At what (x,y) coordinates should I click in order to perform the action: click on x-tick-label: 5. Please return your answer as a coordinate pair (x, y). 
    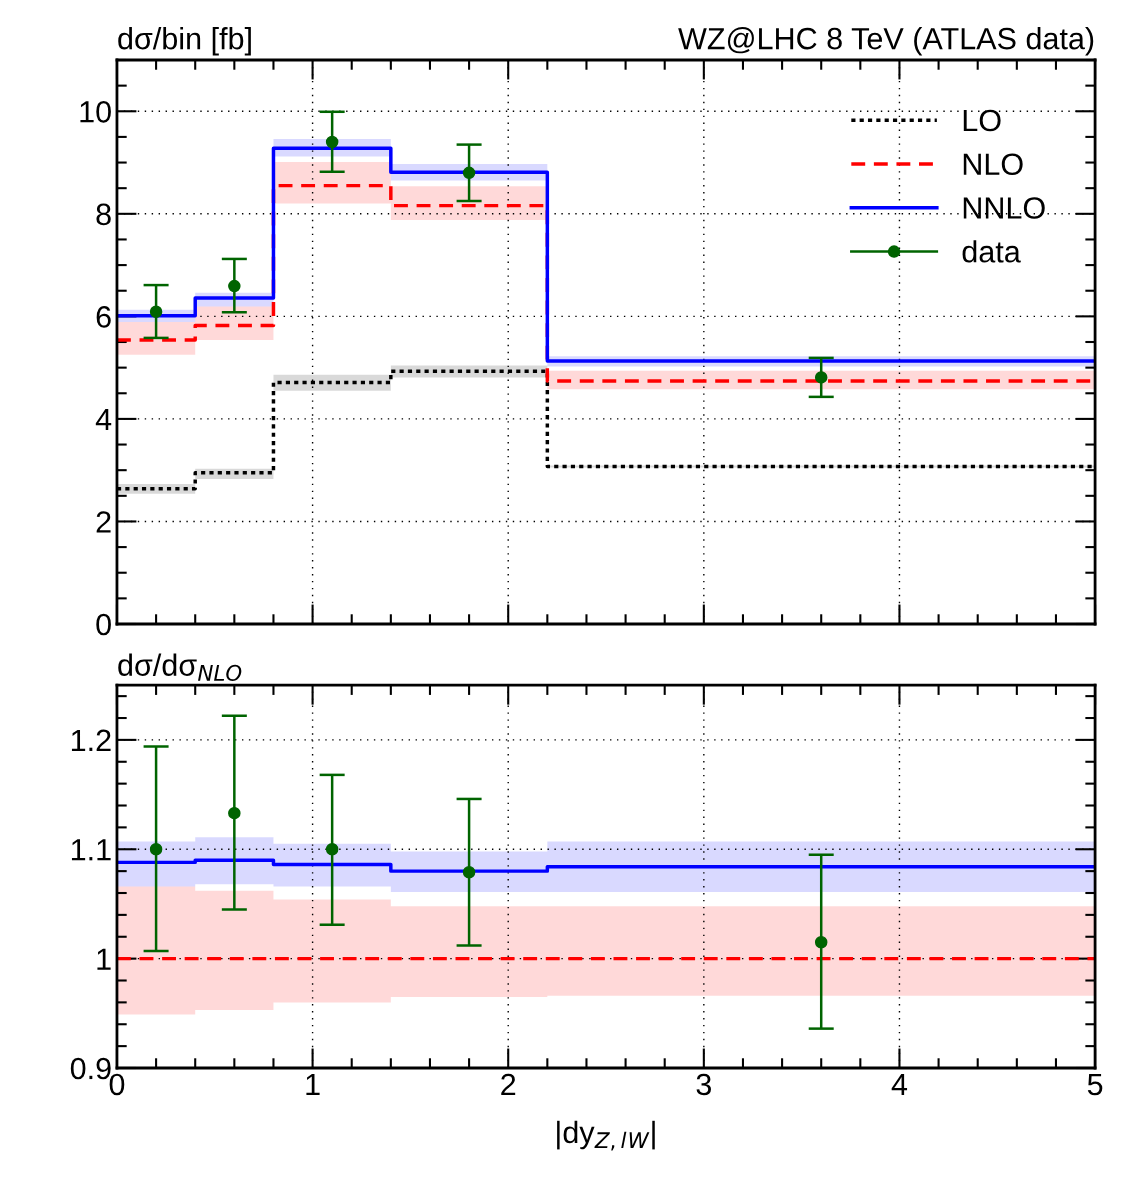
    Looking at the image, I should click on (1095, 1084).